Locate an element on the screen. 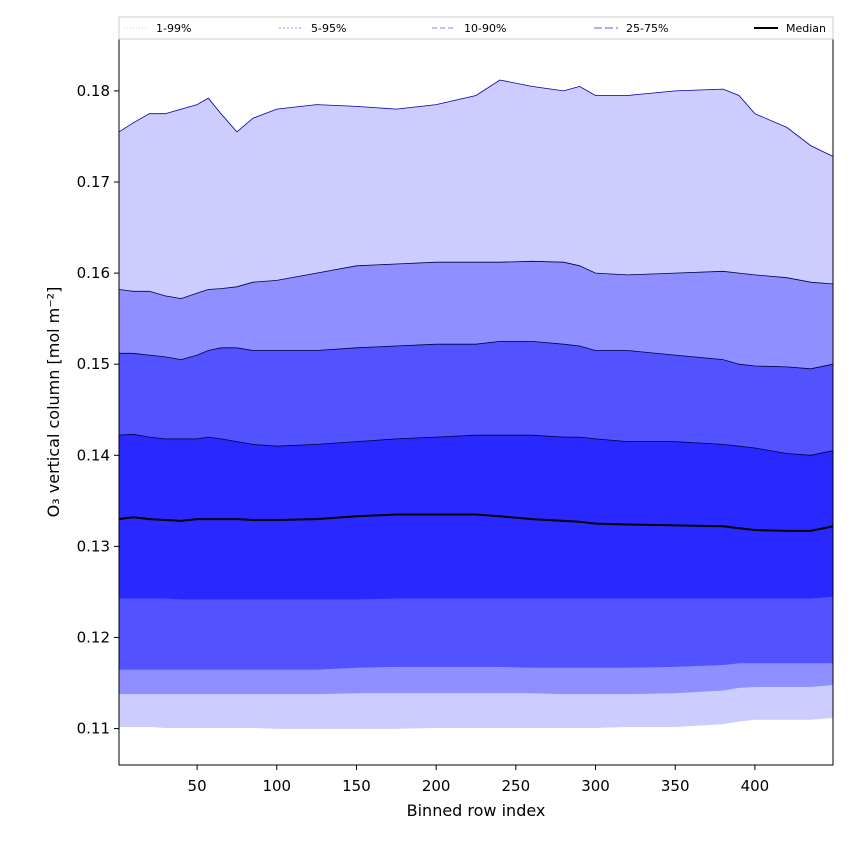 This screenshot has height=850, width=850. legend-label: 1-99% is located at coordinates (173, 28).